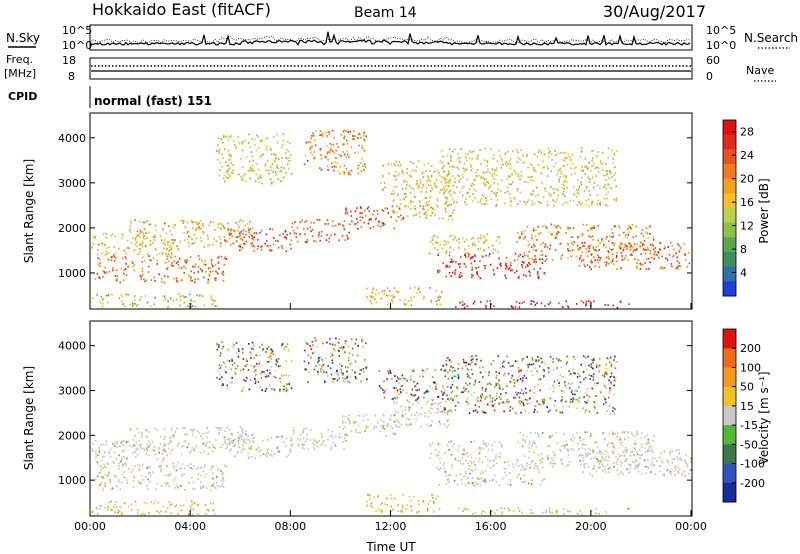 The height and width of the screenshot is (554, 800). I want to click on freq-tick-top: 18, so click(69, 60).